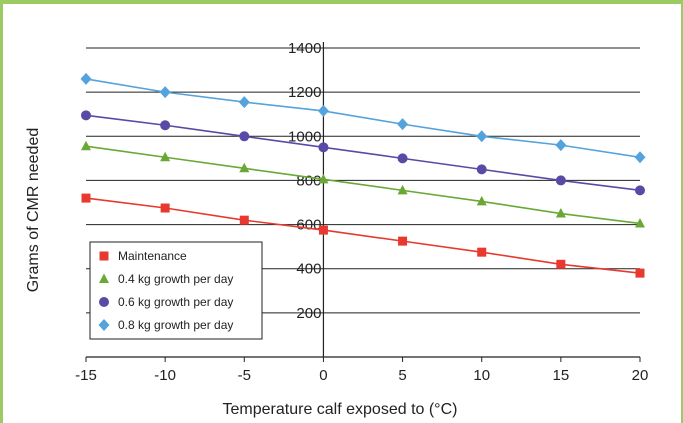 The width and height of the screenshot is (683, 423). Describe the element at coordinates (402, 375) in the screenshot. I see `x-tick-label: 5` at that location.